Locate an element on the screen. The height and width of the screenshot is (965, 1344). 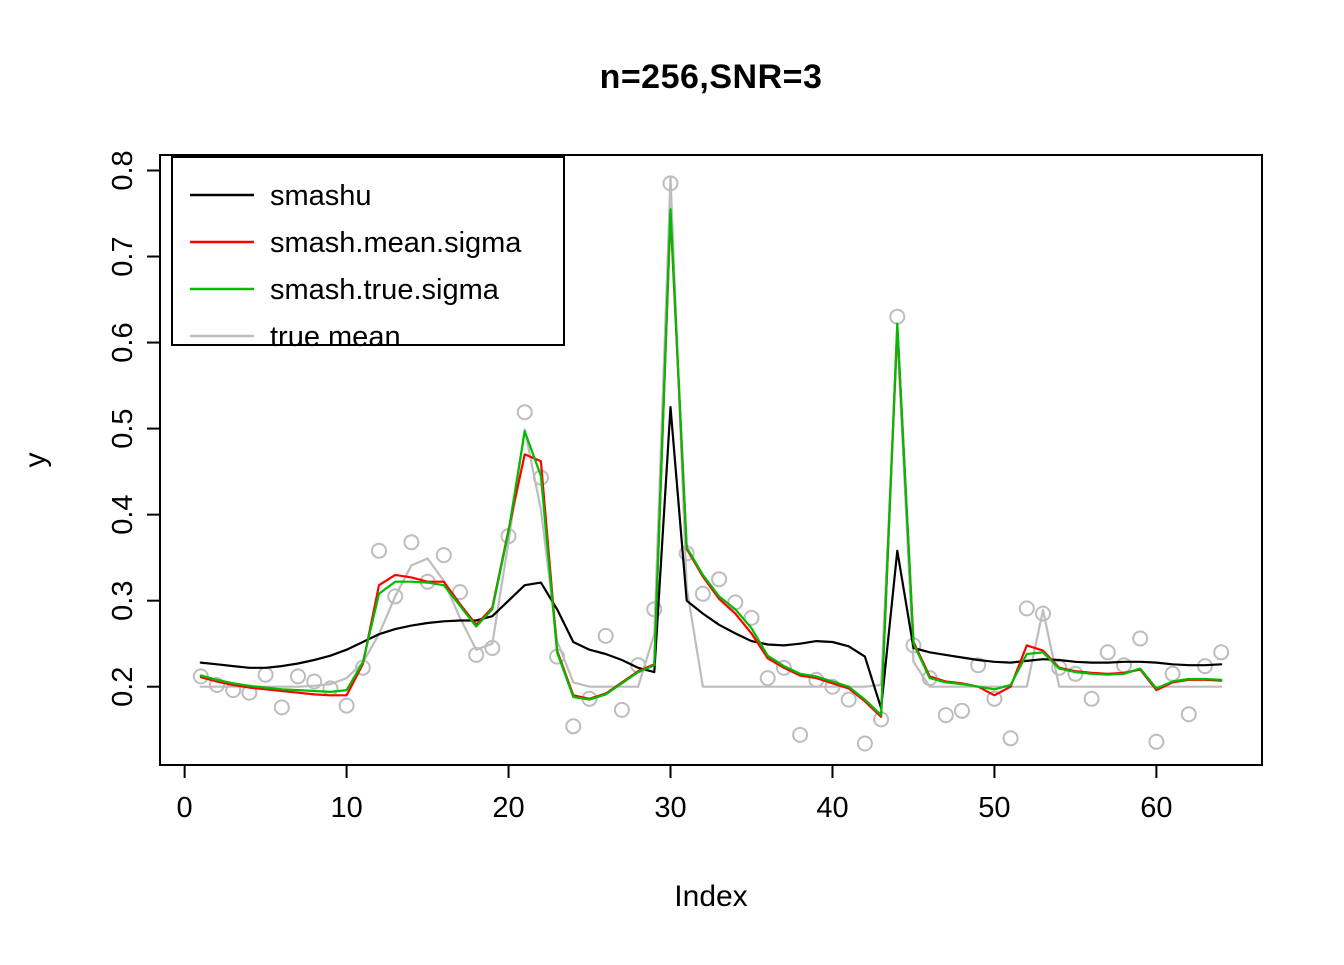
legend-label: smash.mean.sigma is located at coordinates (396, 243).